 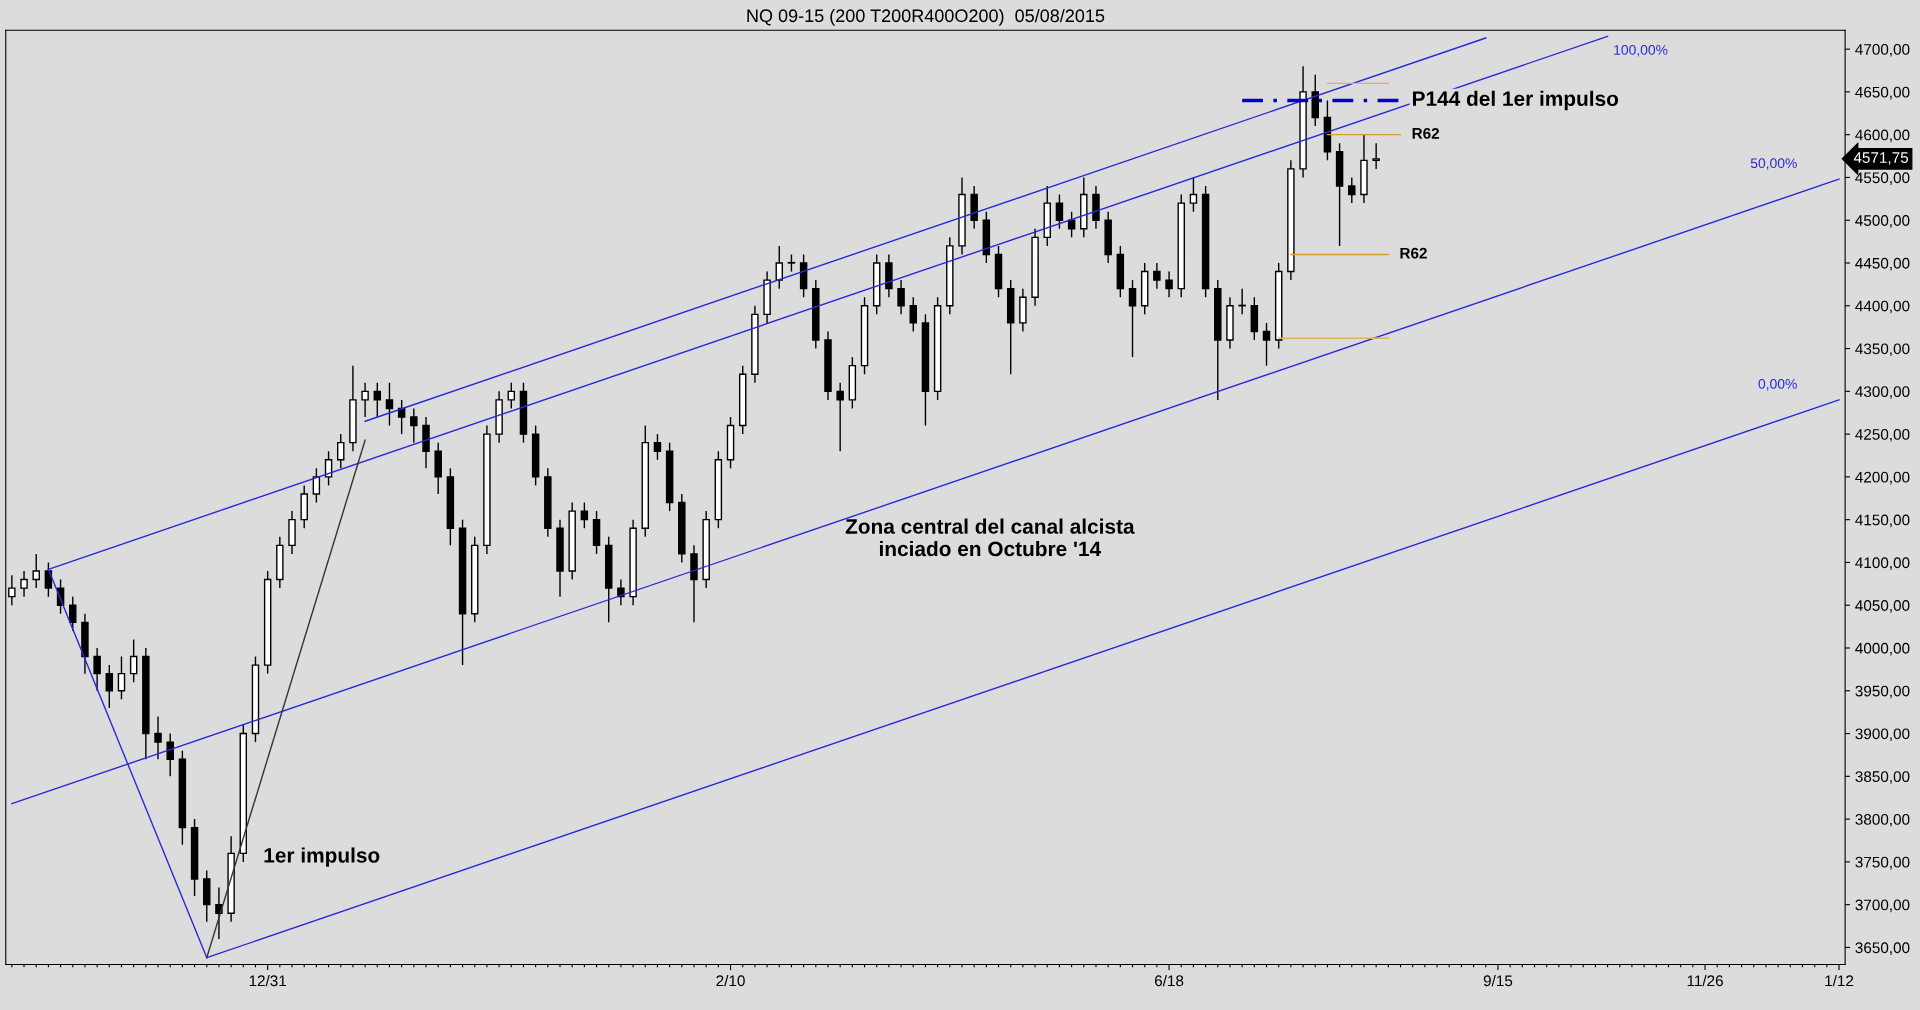 I want to click on y-tick-label: 4000,00, so click(x=1882, y=649).